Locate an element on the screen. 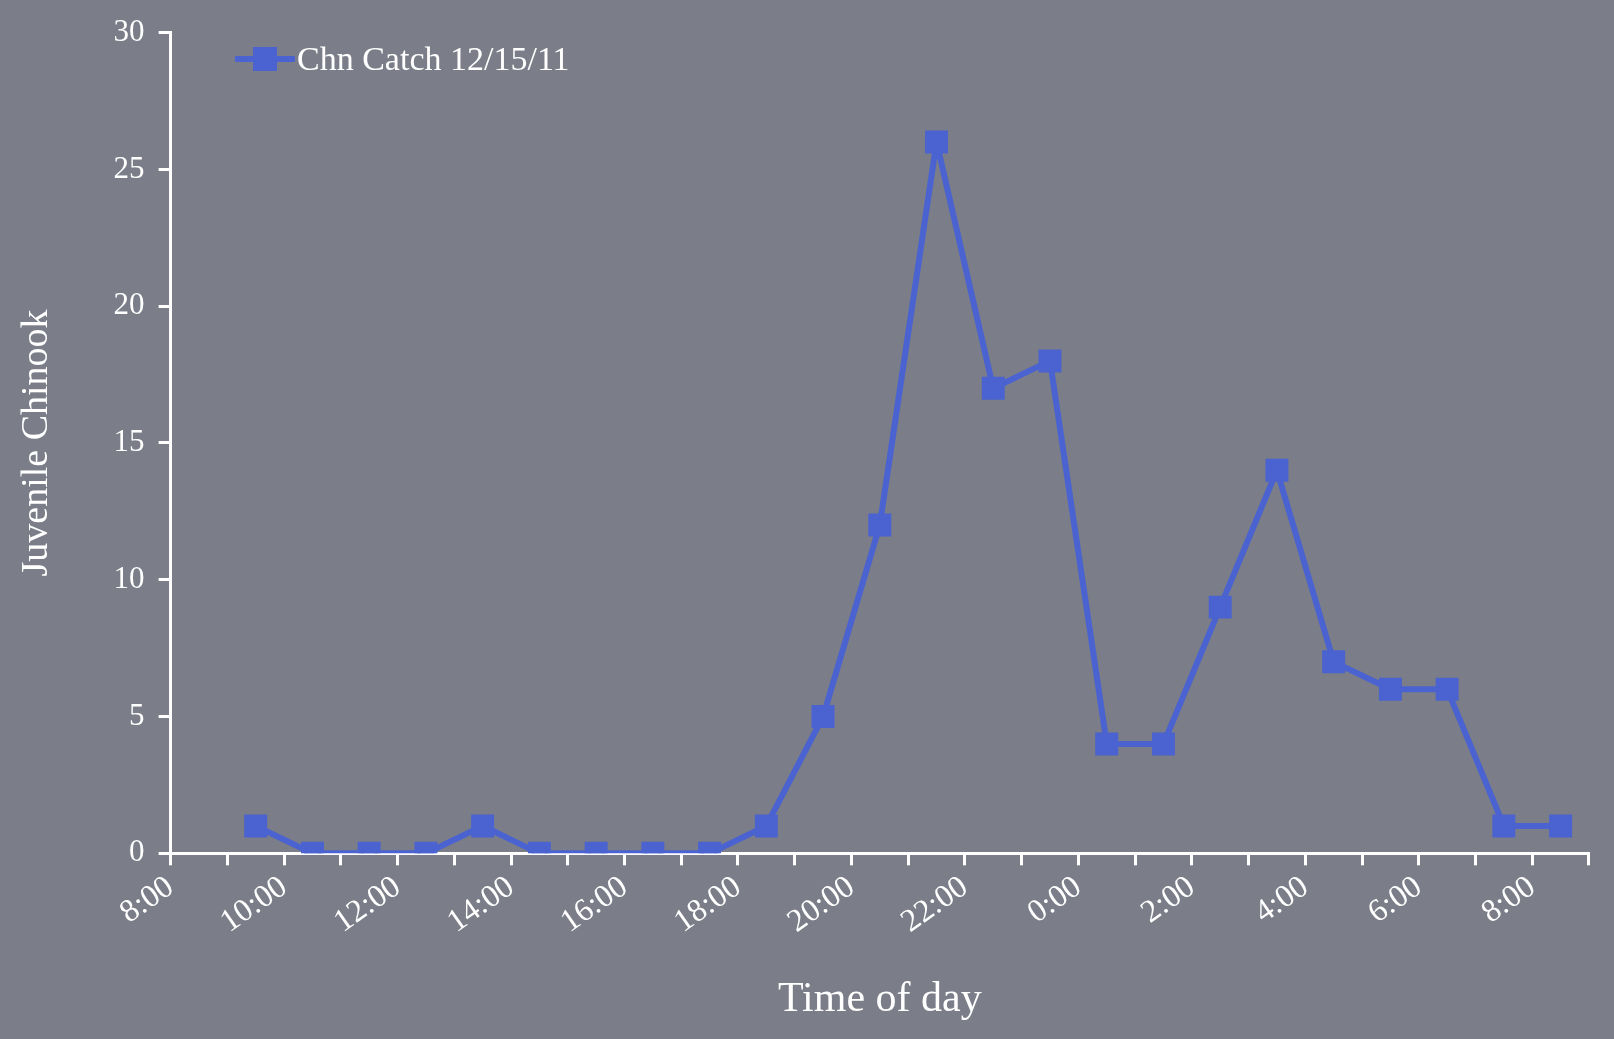 The height and width of the screenshot is (1039, 1614). x-tick-label: 2:00 is located at coordinates (1167, 898).